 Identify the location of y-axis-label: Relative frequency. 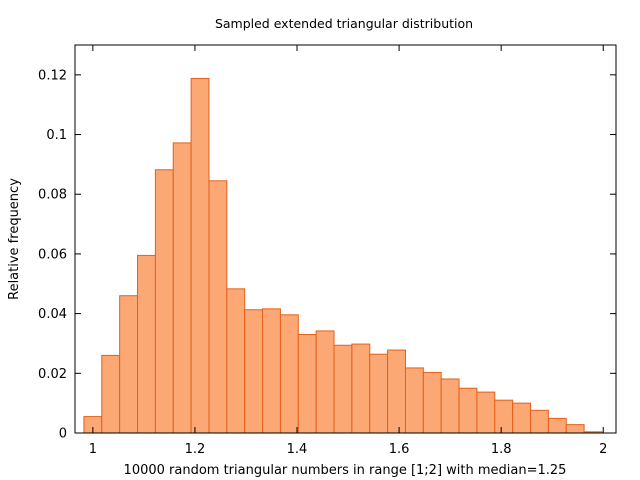
(14, 239).